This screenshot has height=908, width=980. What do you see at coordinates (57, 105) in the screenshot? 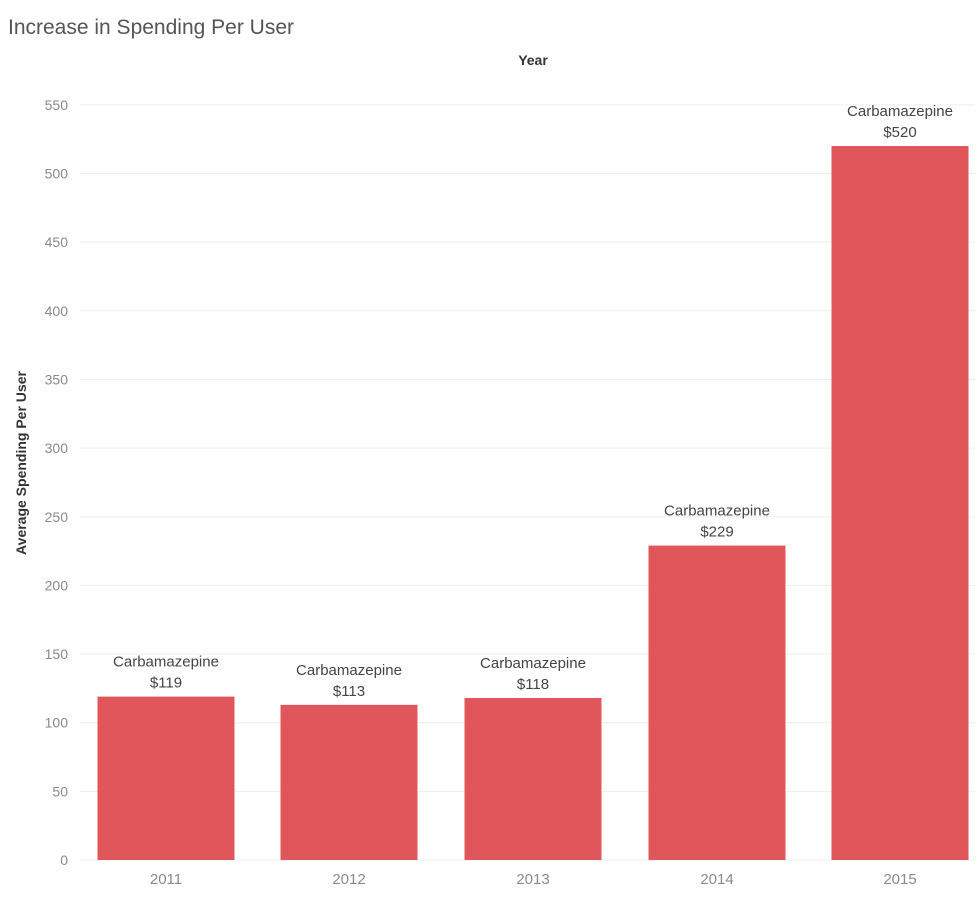
I see `y-tick-label: 550` at bounding box center [57, 105].